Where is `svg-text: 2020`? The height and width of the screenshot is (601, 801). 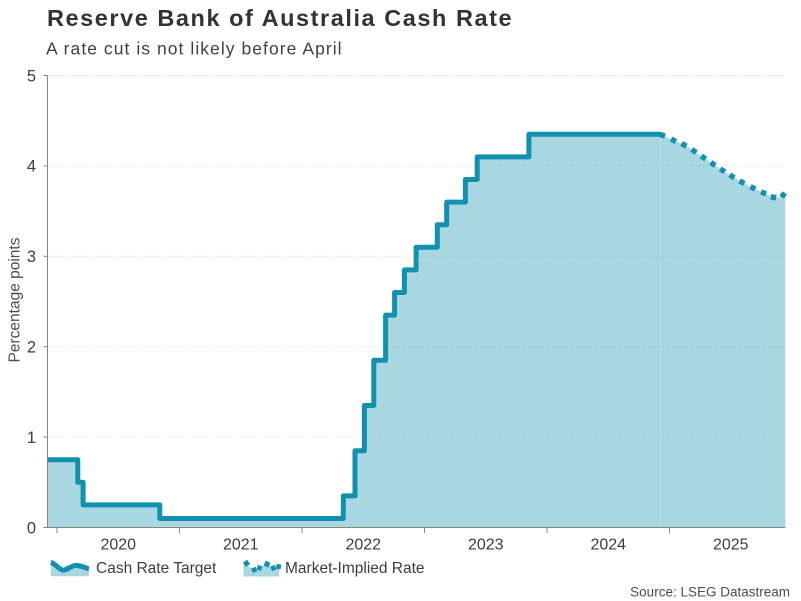 svg-text: 2020 is located at coordinates (118, 545).